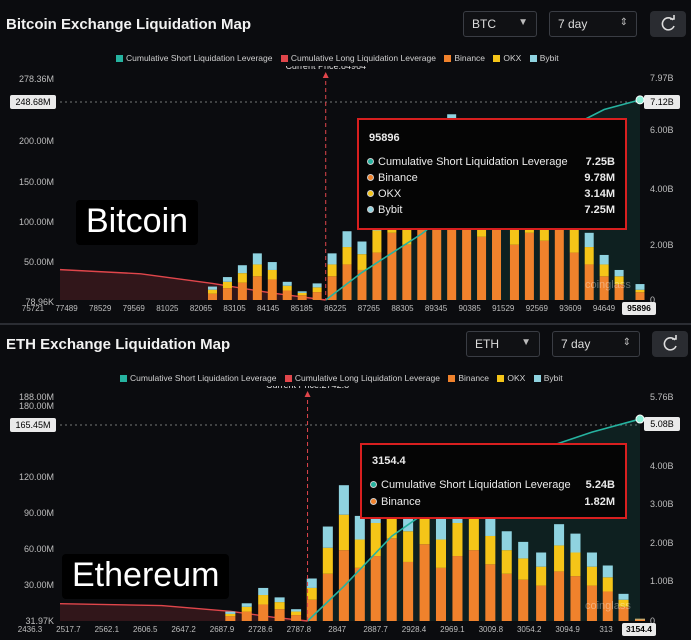 The height and width of the screenshot is (640, 691). I want to click on current-price-label: Current Price:84964, so click(325, 68).